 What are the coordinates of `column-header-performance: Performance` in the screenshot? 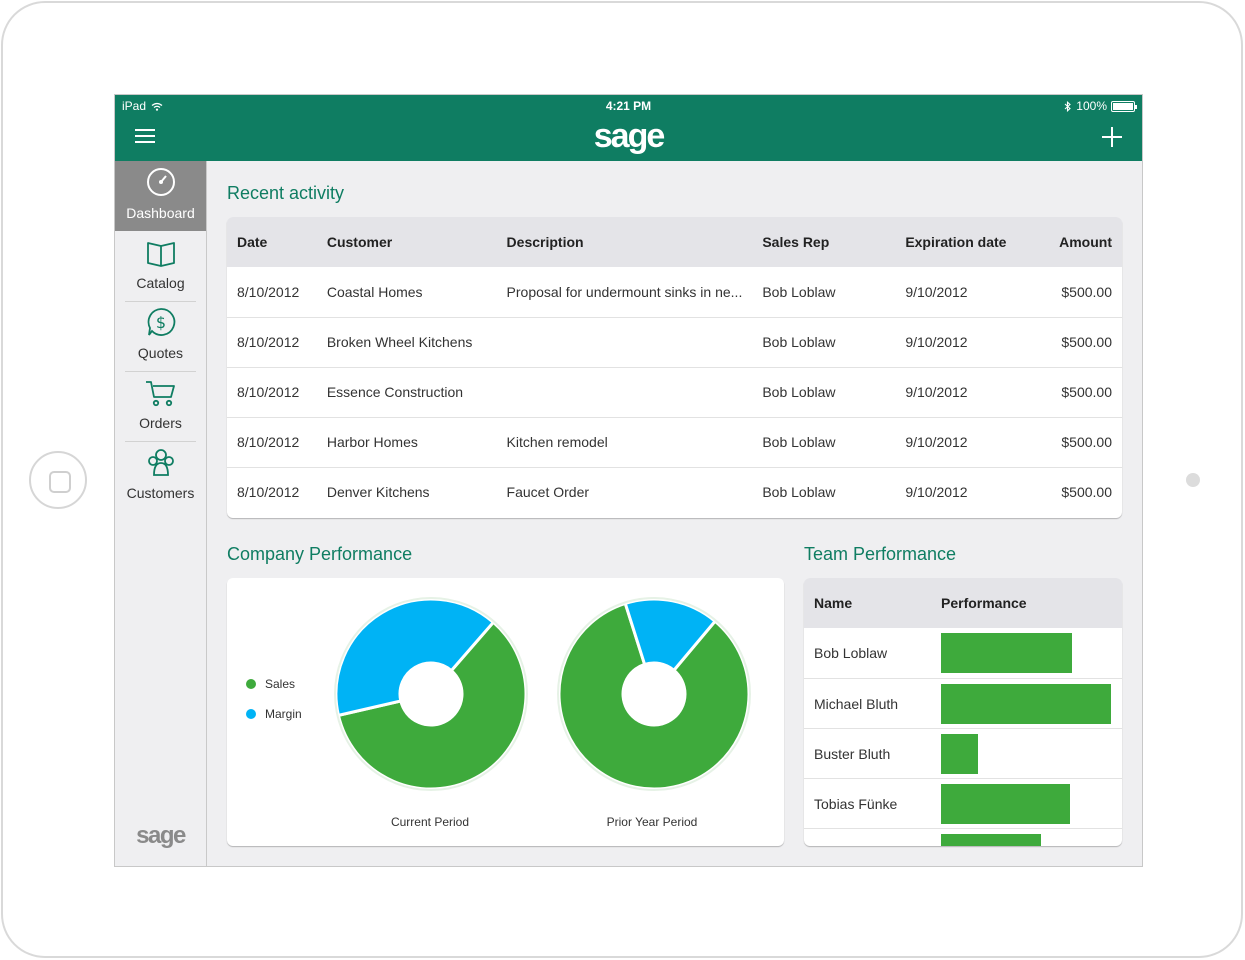 It's located at (984, 603).